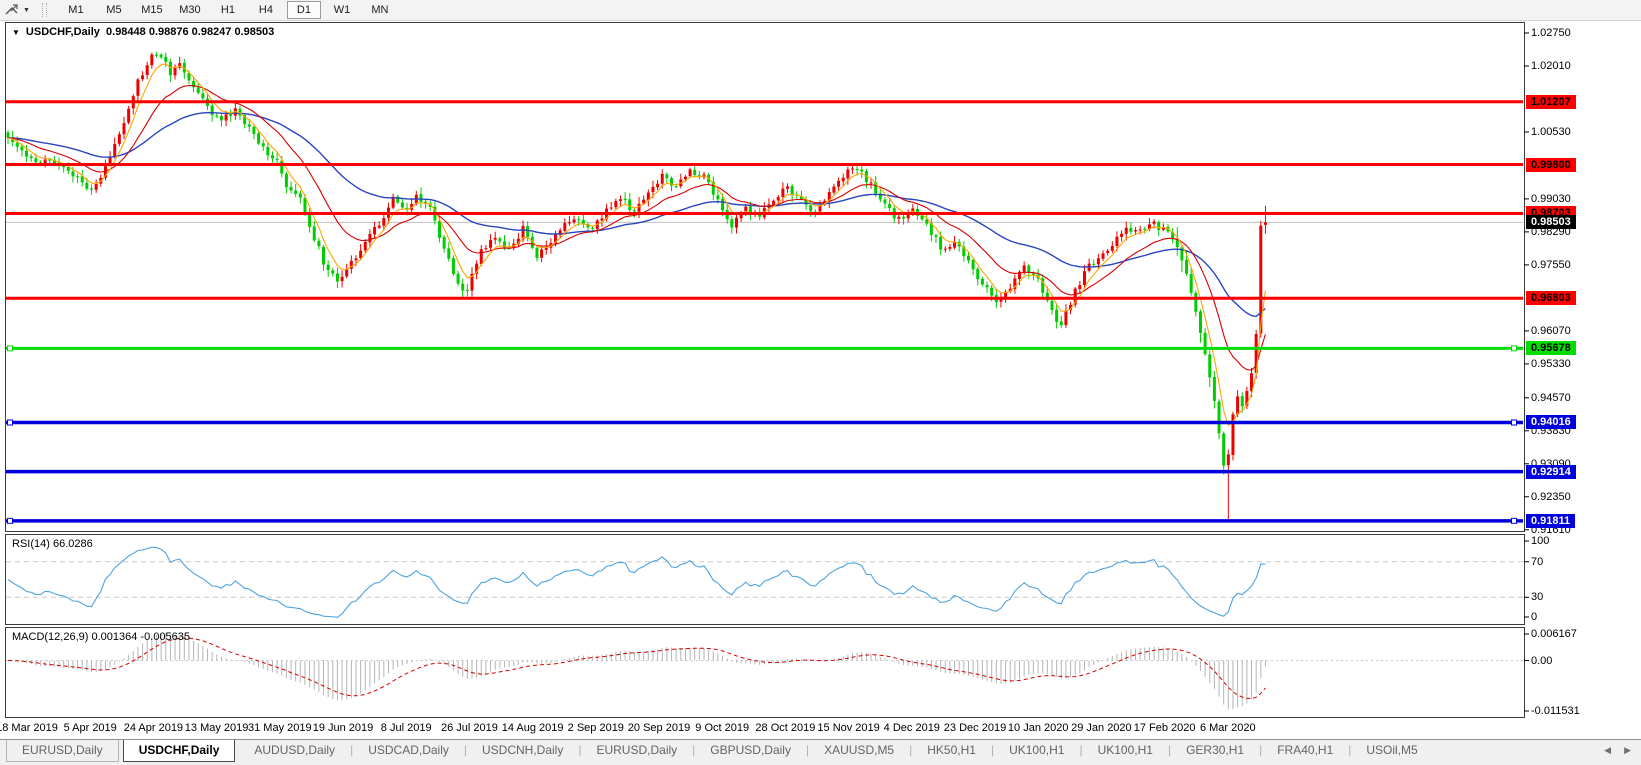  I want to click on timeframe-button-m15: M15, so click(152, 10).